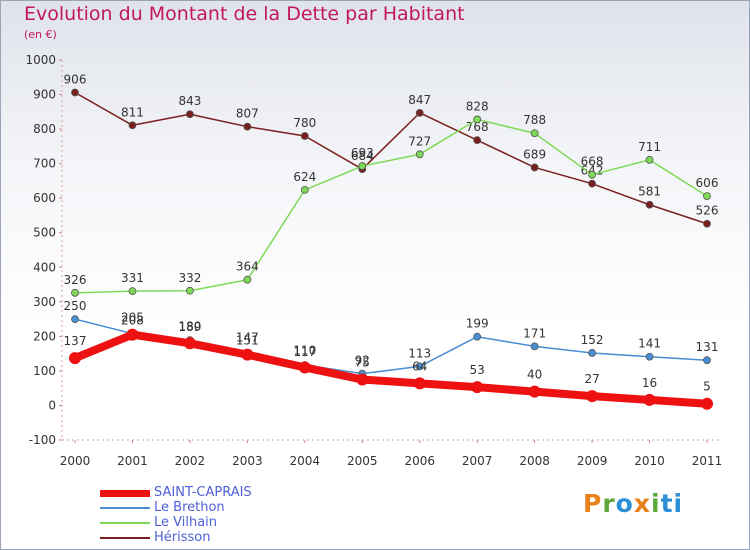  What do you see at coordinates (44, 198) in the screenshot?
I see `y-tick-label: 600` at bounding box center [44, 198].